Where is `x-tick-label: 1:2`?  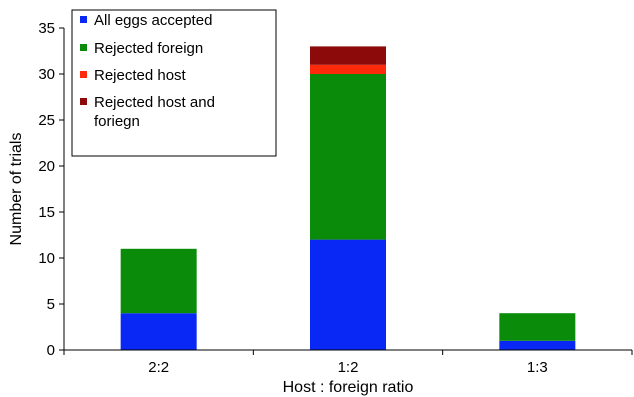 x-tick-label: 1:2 is located at coordinates (348, 367).